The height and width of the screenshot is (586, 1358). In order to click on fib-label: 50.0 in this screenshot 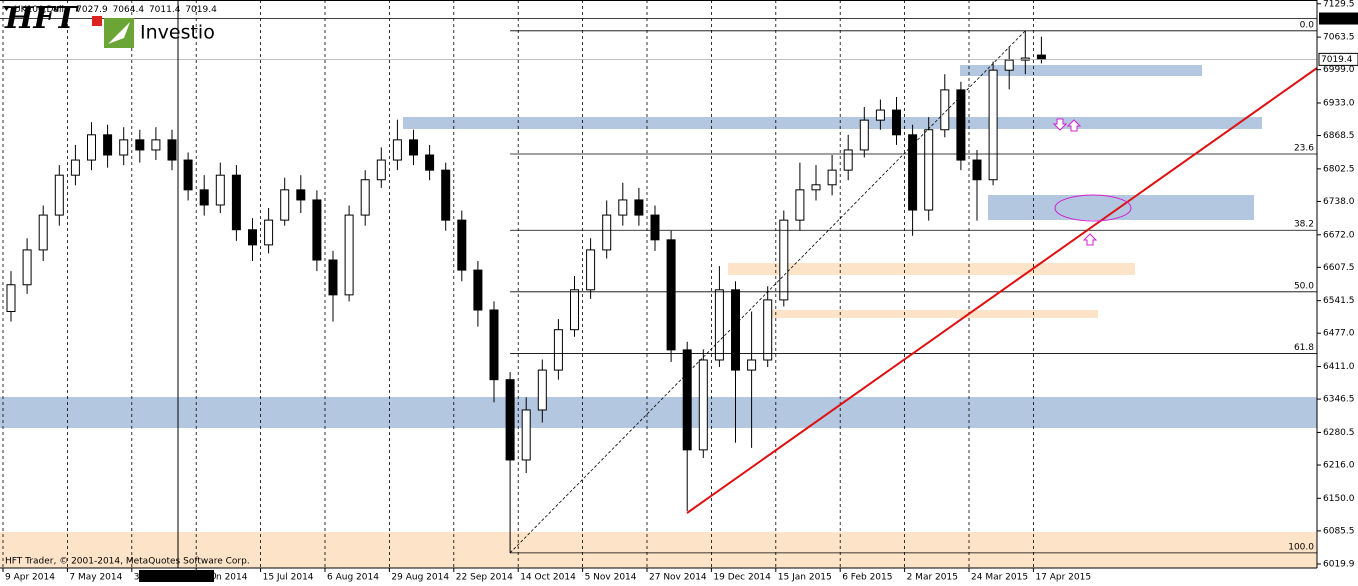, I will do `click(1304, 286)`.